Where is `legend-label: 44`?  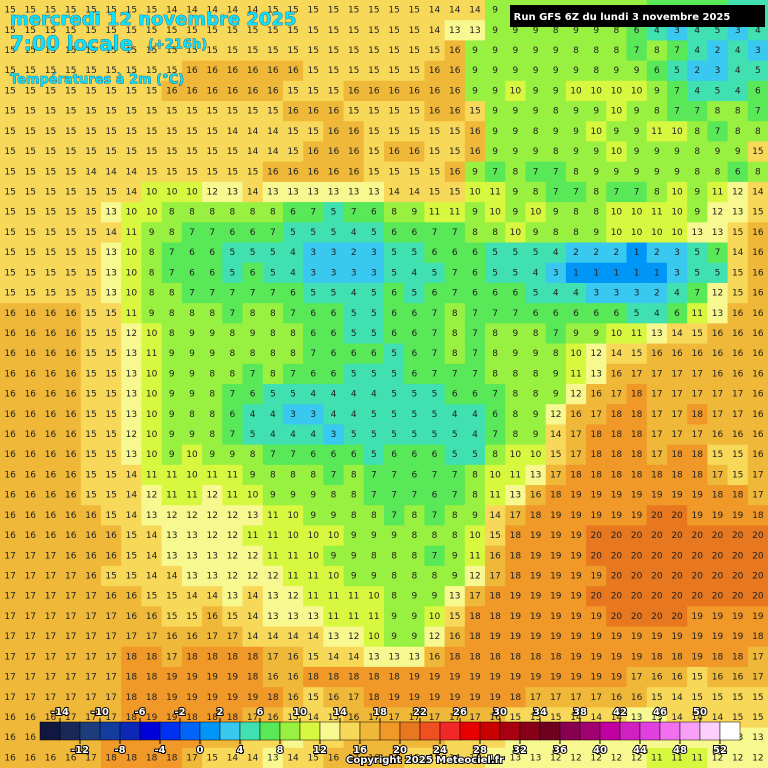
legend-label: 44 is located at coordinates (640, 750).